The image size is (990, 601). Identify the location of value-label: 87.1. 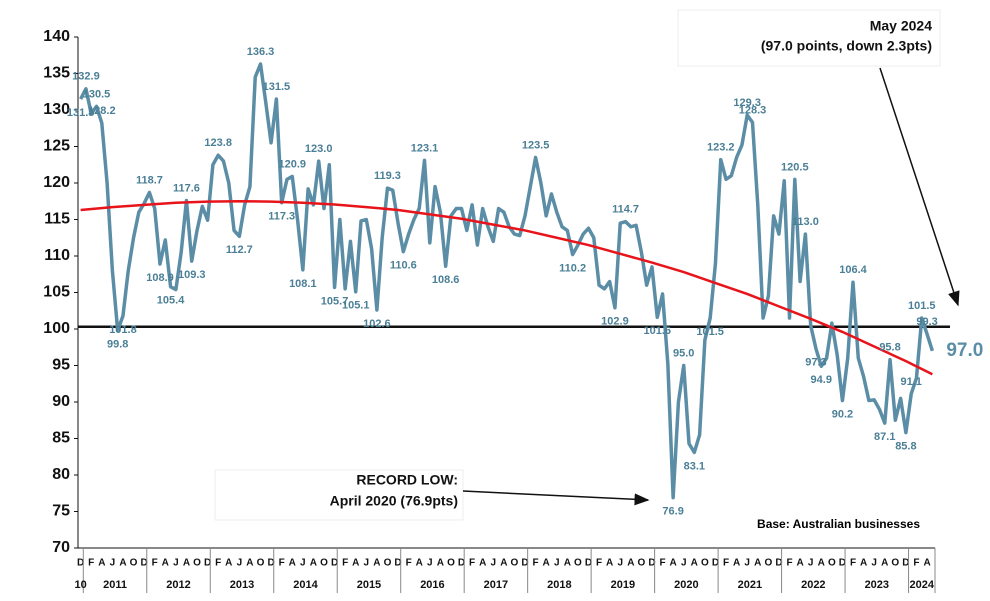
(884, 437).